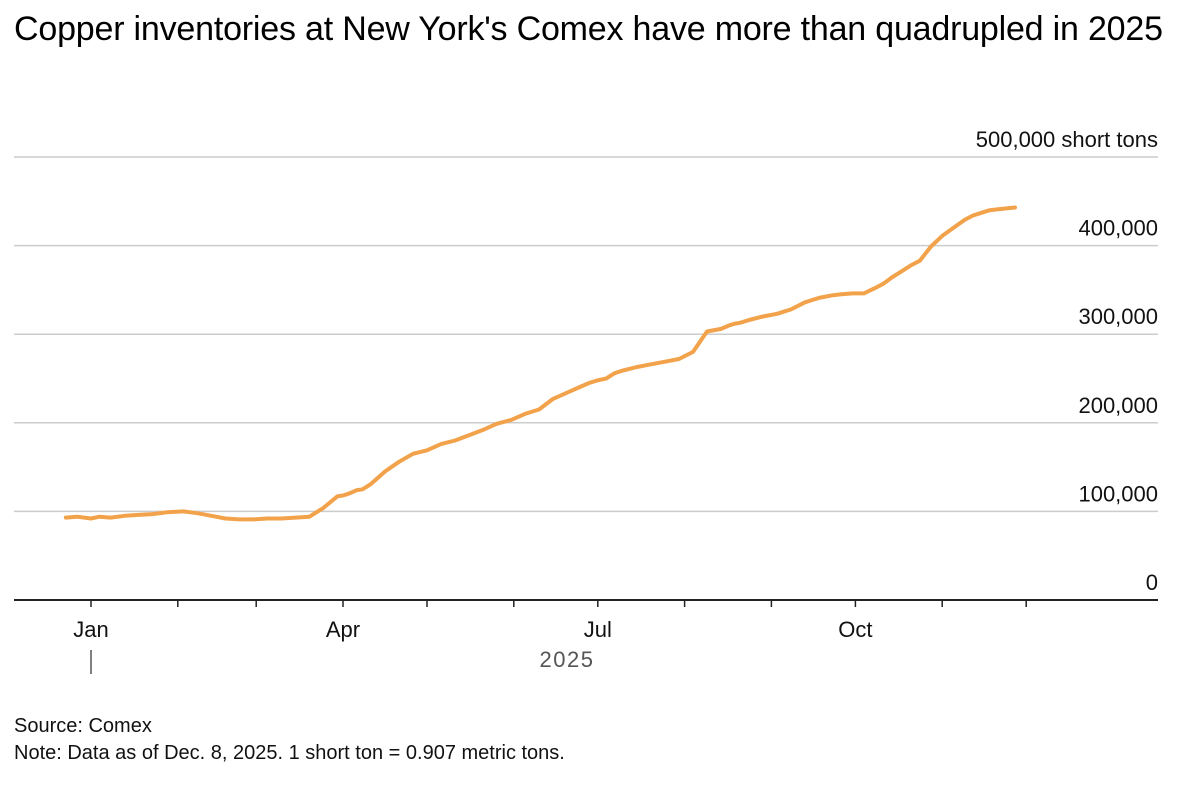 This screenshot has width=1200, height=785. I want to click on y-tick-label-500000: 500,000 short tons, so click(1067, 139).